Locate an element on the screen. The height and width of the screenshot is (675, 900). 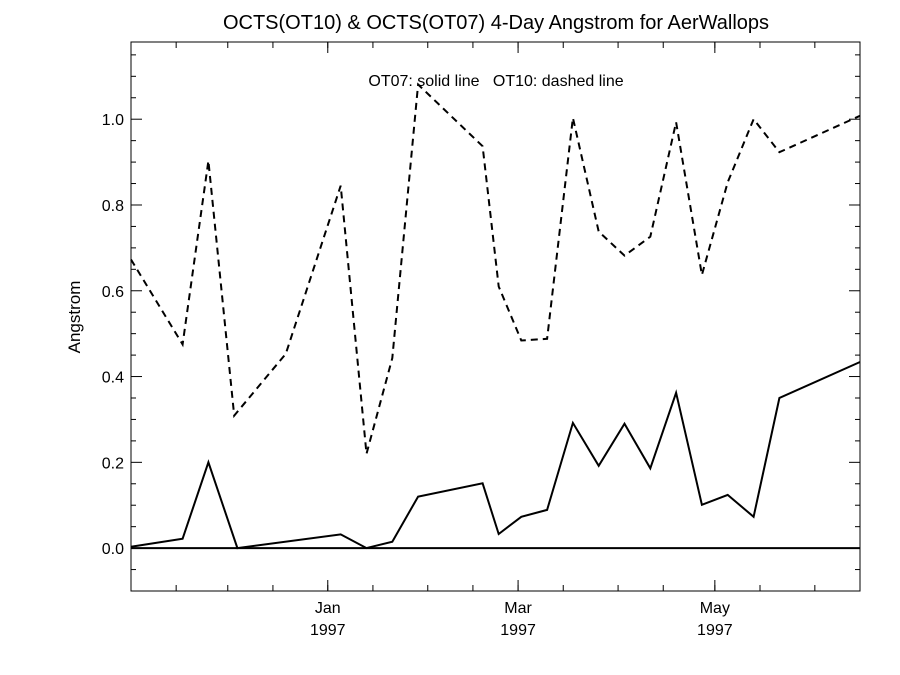
x-tick-label-month: Mar is located at coordinates (518, 608).